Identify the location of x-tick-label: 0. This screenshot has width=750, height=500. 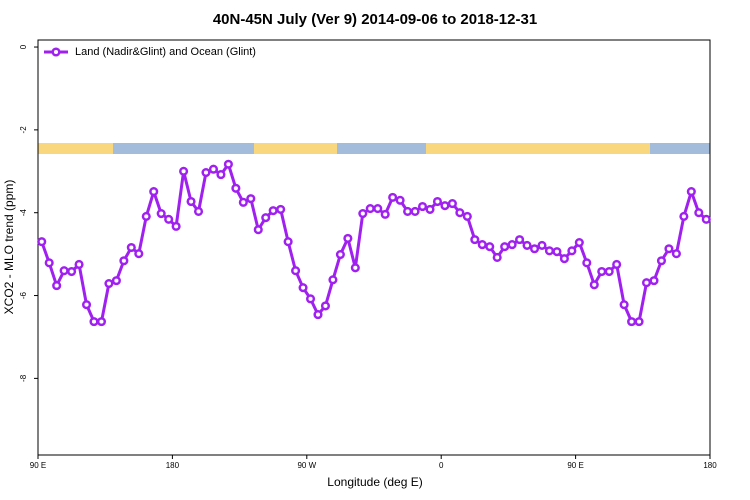
(441, 465).